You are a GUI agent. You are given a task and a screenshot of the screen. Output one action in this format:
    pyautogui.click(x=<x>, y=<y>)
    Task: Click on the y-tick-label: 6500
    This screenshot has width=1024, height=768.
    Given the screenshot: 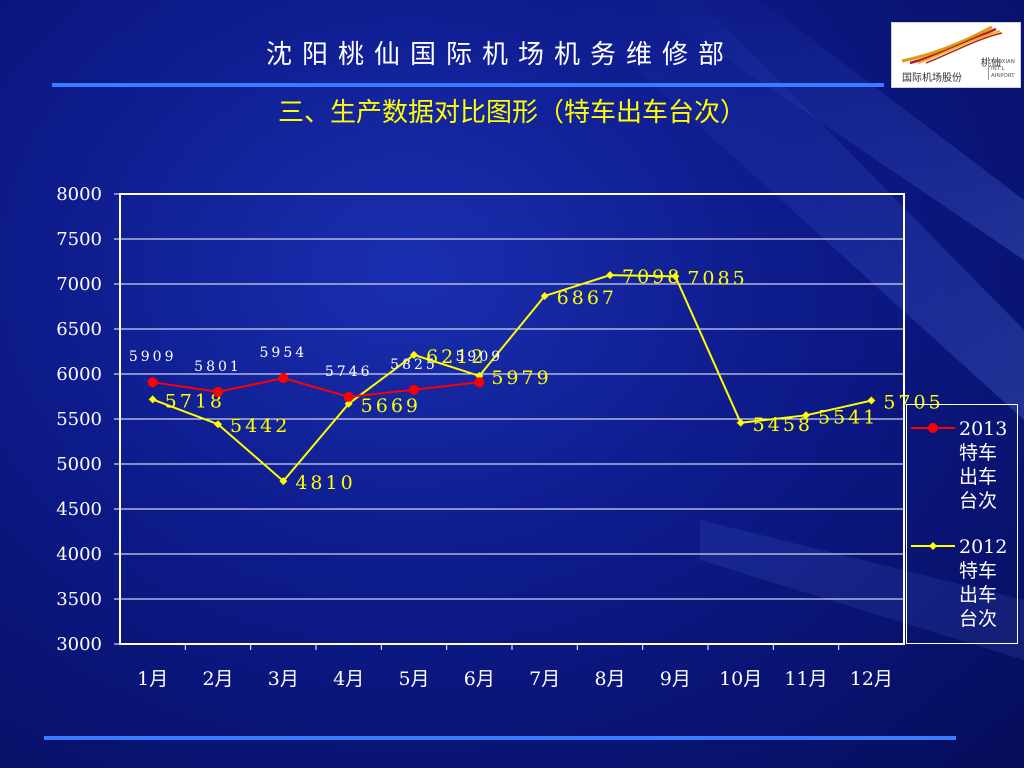 What is the action you would take?
    pyautogui.click(x=79, y=329)
    